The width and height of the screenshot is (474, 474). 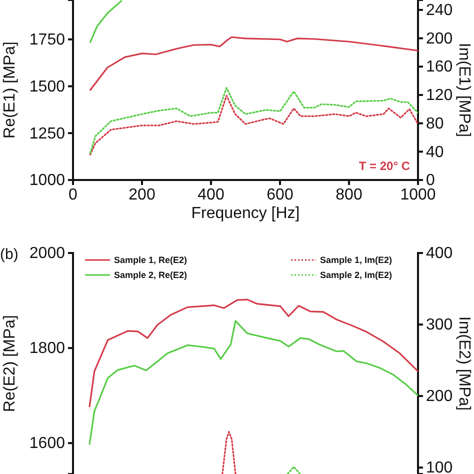 I want to click on y2-tick-label: 160, so click(x=439, y=67).